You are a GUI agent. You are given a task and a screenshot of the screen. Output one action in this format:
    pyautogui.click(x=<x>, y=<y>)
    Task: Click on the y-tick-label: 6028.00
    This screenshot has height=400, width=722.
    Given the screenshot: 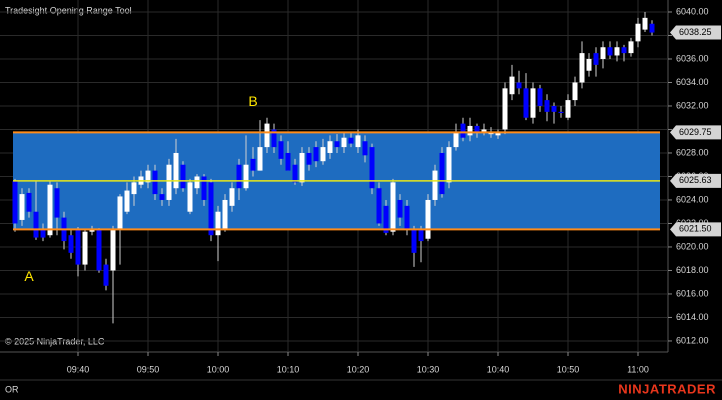 What is the action you would take?
    pyautogui.click(x=692, y=152)
    